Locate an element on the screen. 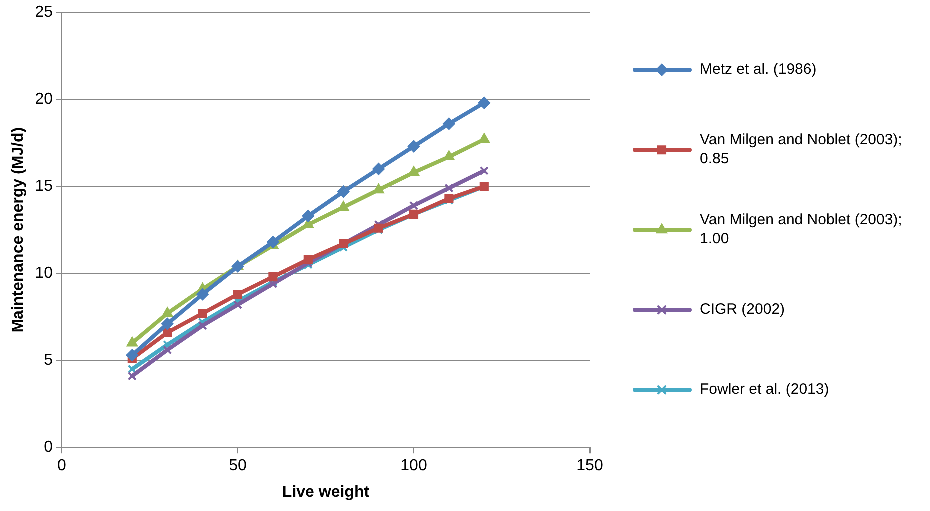 The height and width of the screenshot is (511, 930). y-tick-label: 25 is located at coordinates (44, 13).